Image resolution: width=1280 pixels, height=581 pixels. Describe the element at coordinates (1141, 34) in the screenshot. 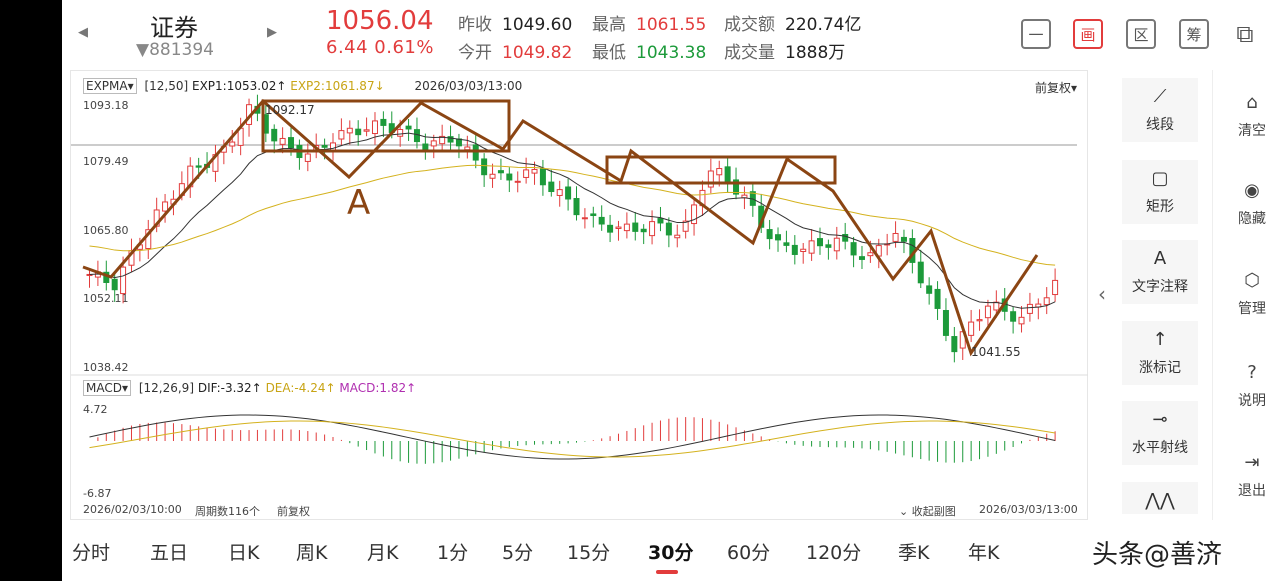

I see `range-tool-button: 区` at that location.